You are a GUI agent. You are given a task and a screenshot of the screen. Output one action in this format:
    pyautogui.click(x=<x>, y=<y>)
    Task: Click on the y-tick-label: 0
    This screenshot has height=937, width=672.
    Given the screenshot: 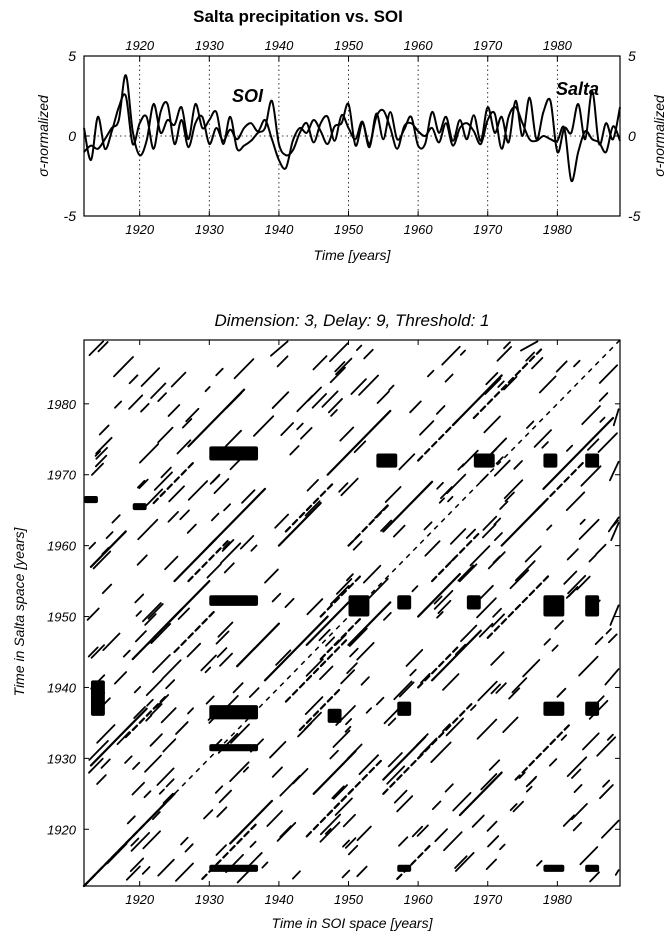 What is the action you would take?
    pyautogui.click(x=72, y=136)
    